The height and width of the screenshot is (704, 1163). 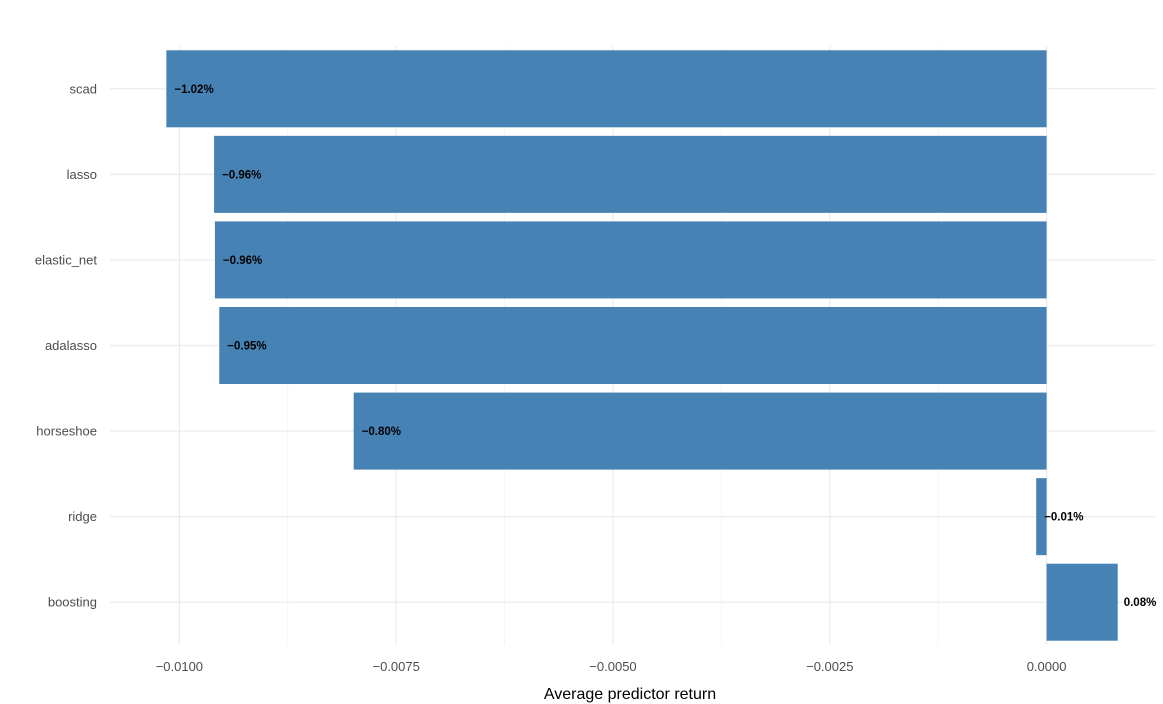 What do you see at coordinates (72, 602) in the screenshot?
I see `category-label-boosting: boosting` at bounding box center [72, 602].